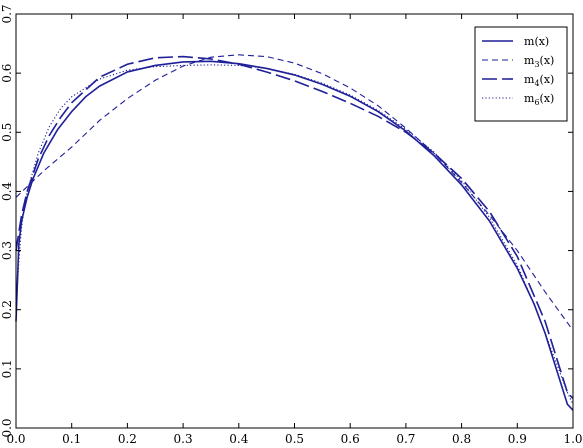 Image resolution: width=583 pixels, height=448 pixels. Describe the element at coordinates (536, 64) in the screenshot. I see `legend-label-subscript: 3` at that location.